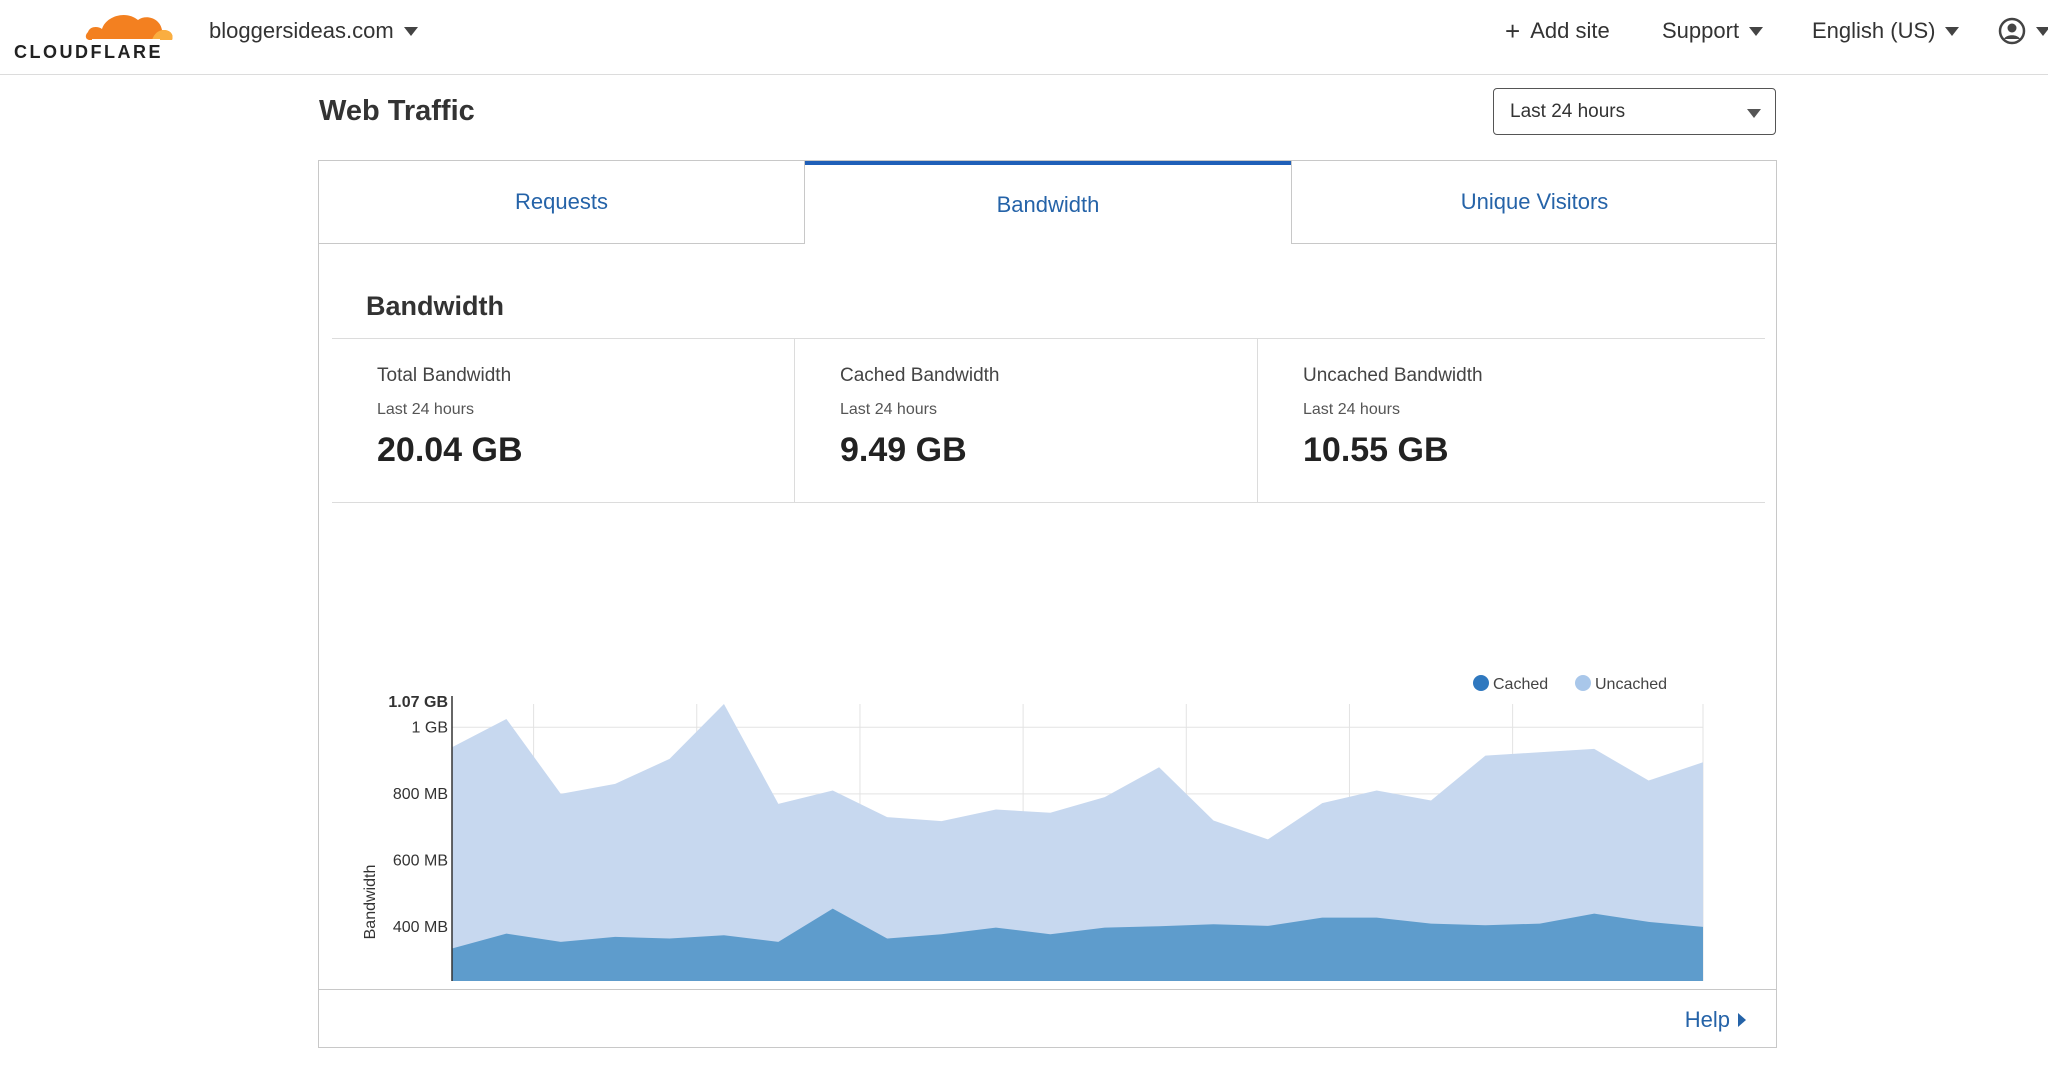  I want to click on add-site-button: + Add site, so click(1557, 31).